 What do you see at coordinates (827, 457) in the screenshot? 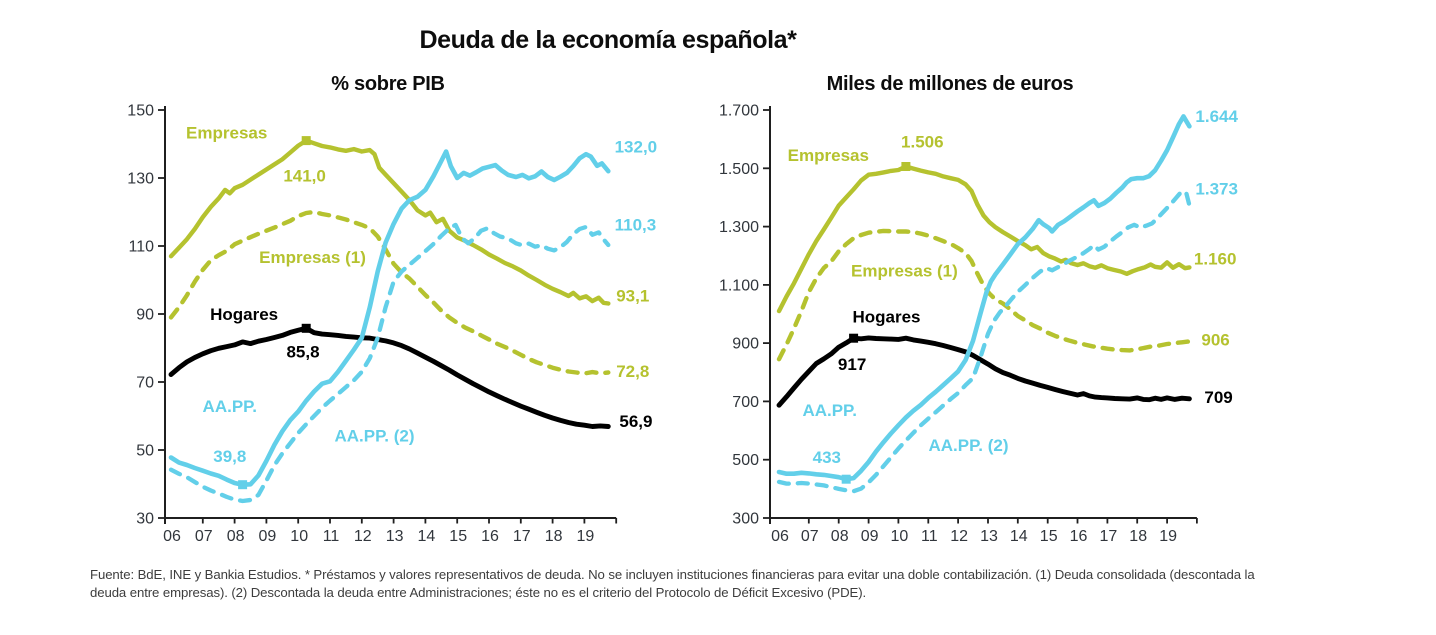
I see `annotation: 433` at bounding box center [827, 457].